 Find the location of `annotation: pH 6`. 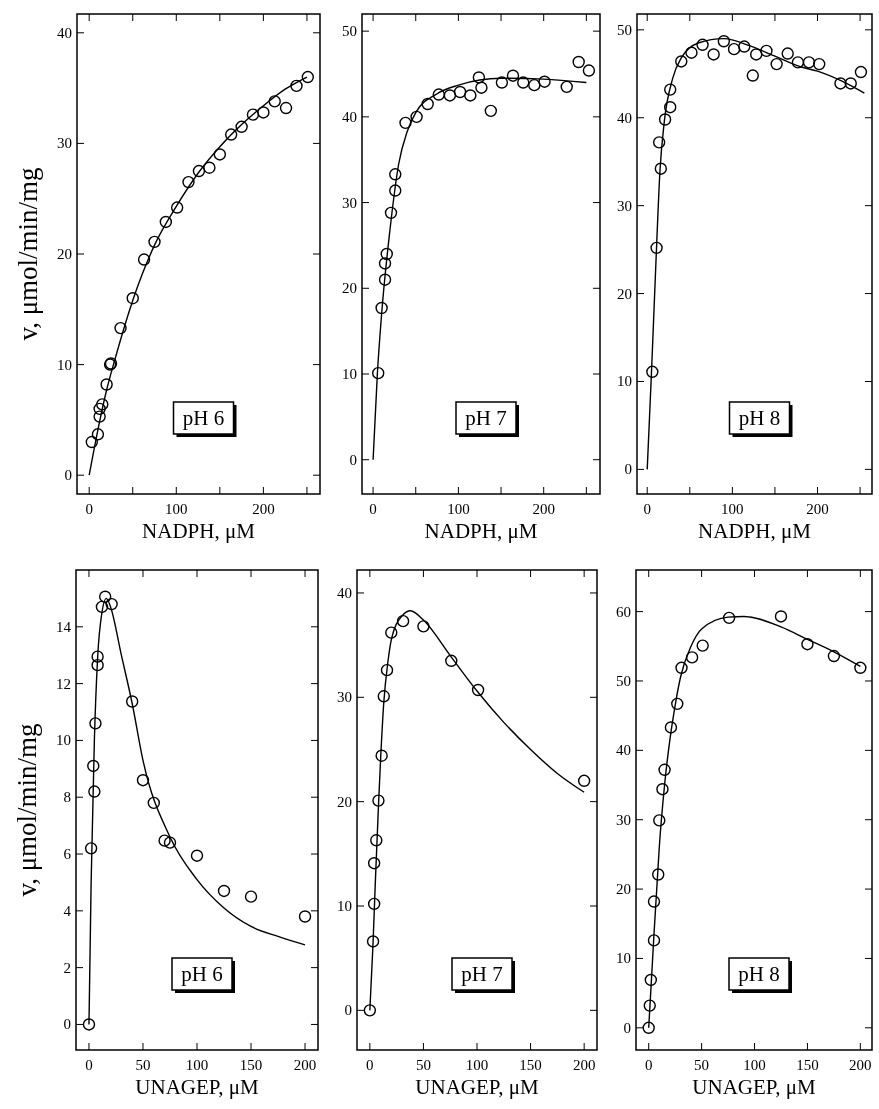

annotation: pH 6 is located at coordinates (202, 974).